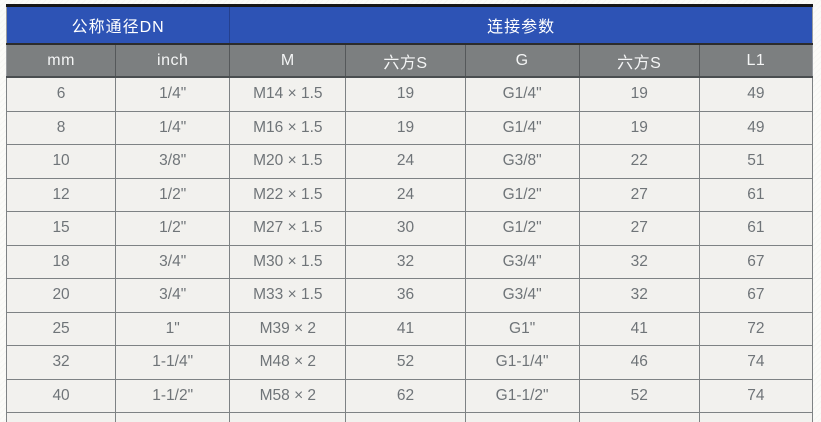 The height and width of the screenshot is (422, 821). Describe the element at coordinates (522, 161) in the screenshot. I see `table-cell: G3/8"` at that location.